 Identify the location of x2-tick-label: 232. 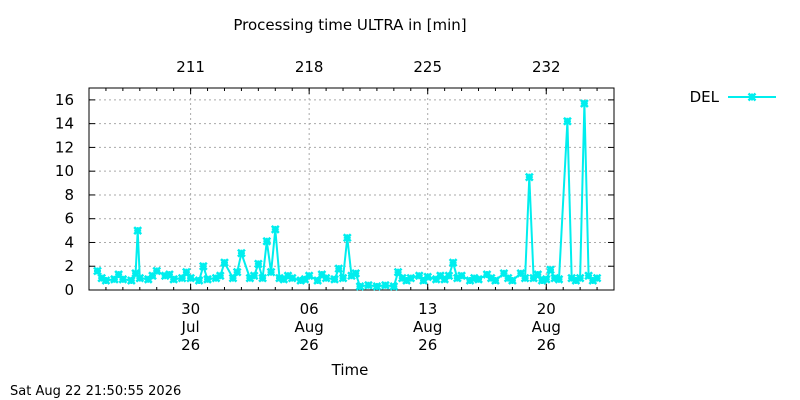
(546, 67).